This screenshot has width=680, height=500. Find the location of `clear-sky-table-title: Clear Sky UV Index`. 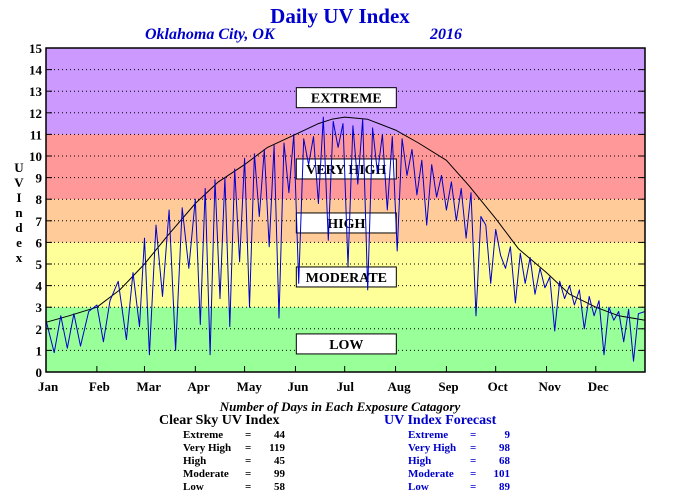

clear-sky-table-title: Clear Sky UV Index is located at coordinates (219, 420).